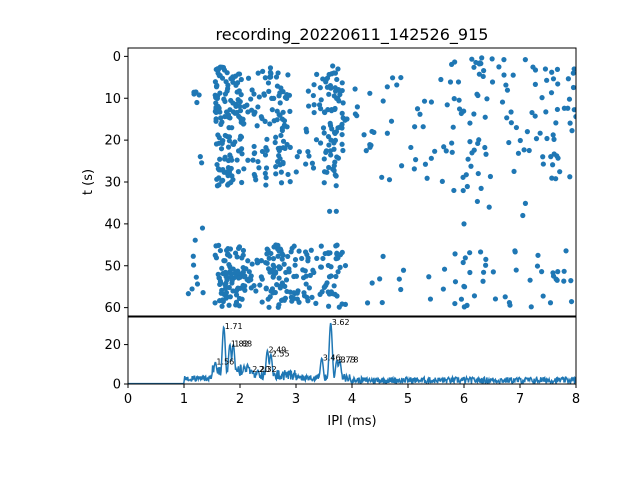 This screenshot has width=640, height=480. I want to click on histogram-peak-label: 1.88, so click(243, 344).